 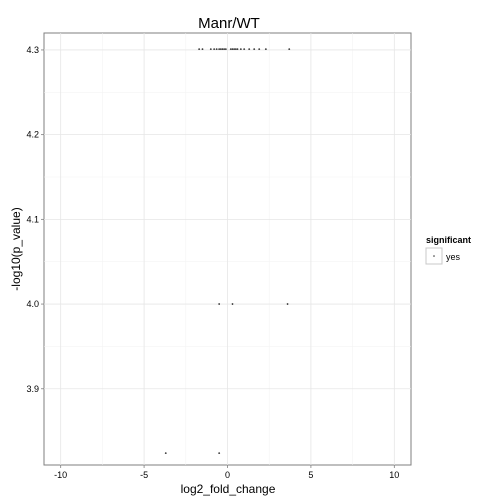 I want to click on chart-title: Manr/WT, so click(x=229, y=23).